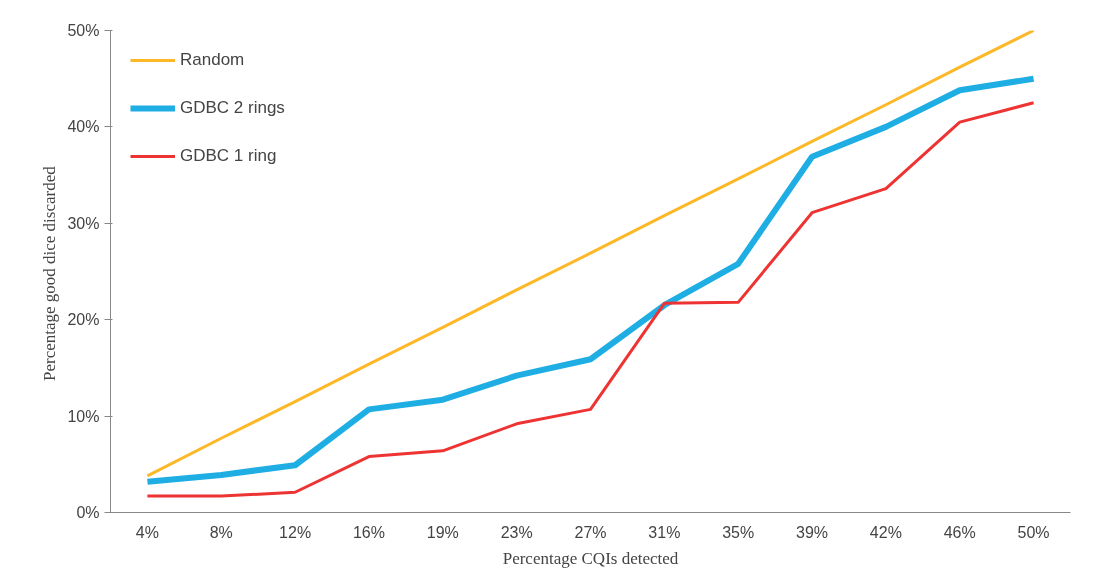 The image size is (1096, 577). Describe the element at coordinates (221, 532) in the screenshot. I see `x-tick-label: 8%` at that location.